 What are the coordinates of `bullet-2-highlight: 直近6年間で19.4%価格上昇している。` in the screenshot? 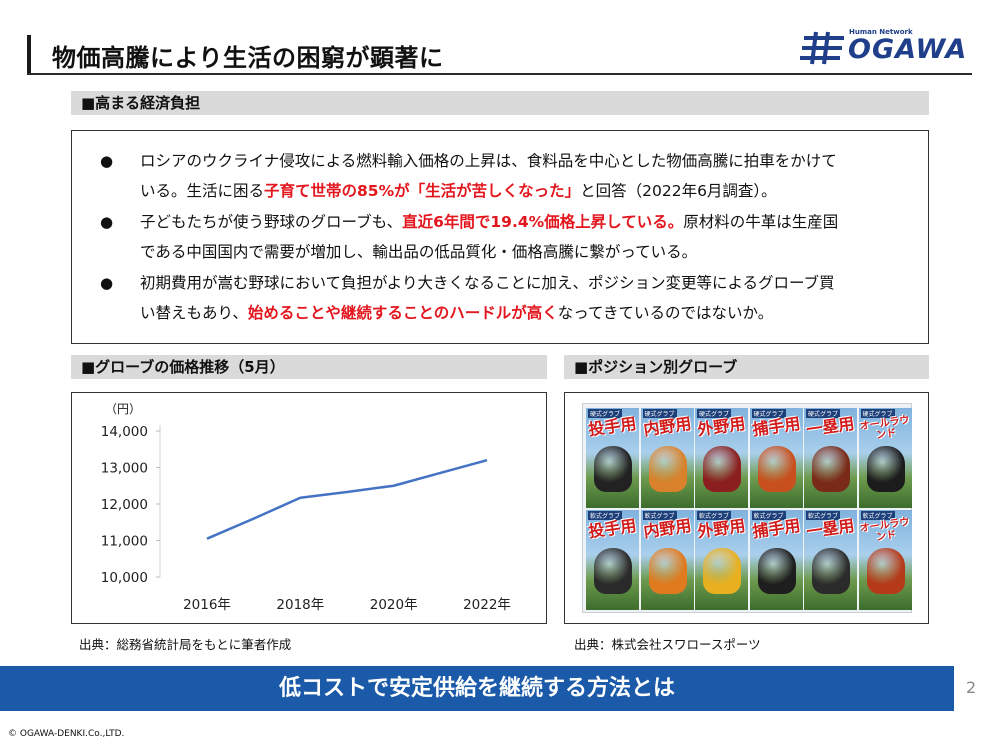 It's located at (543, 222).